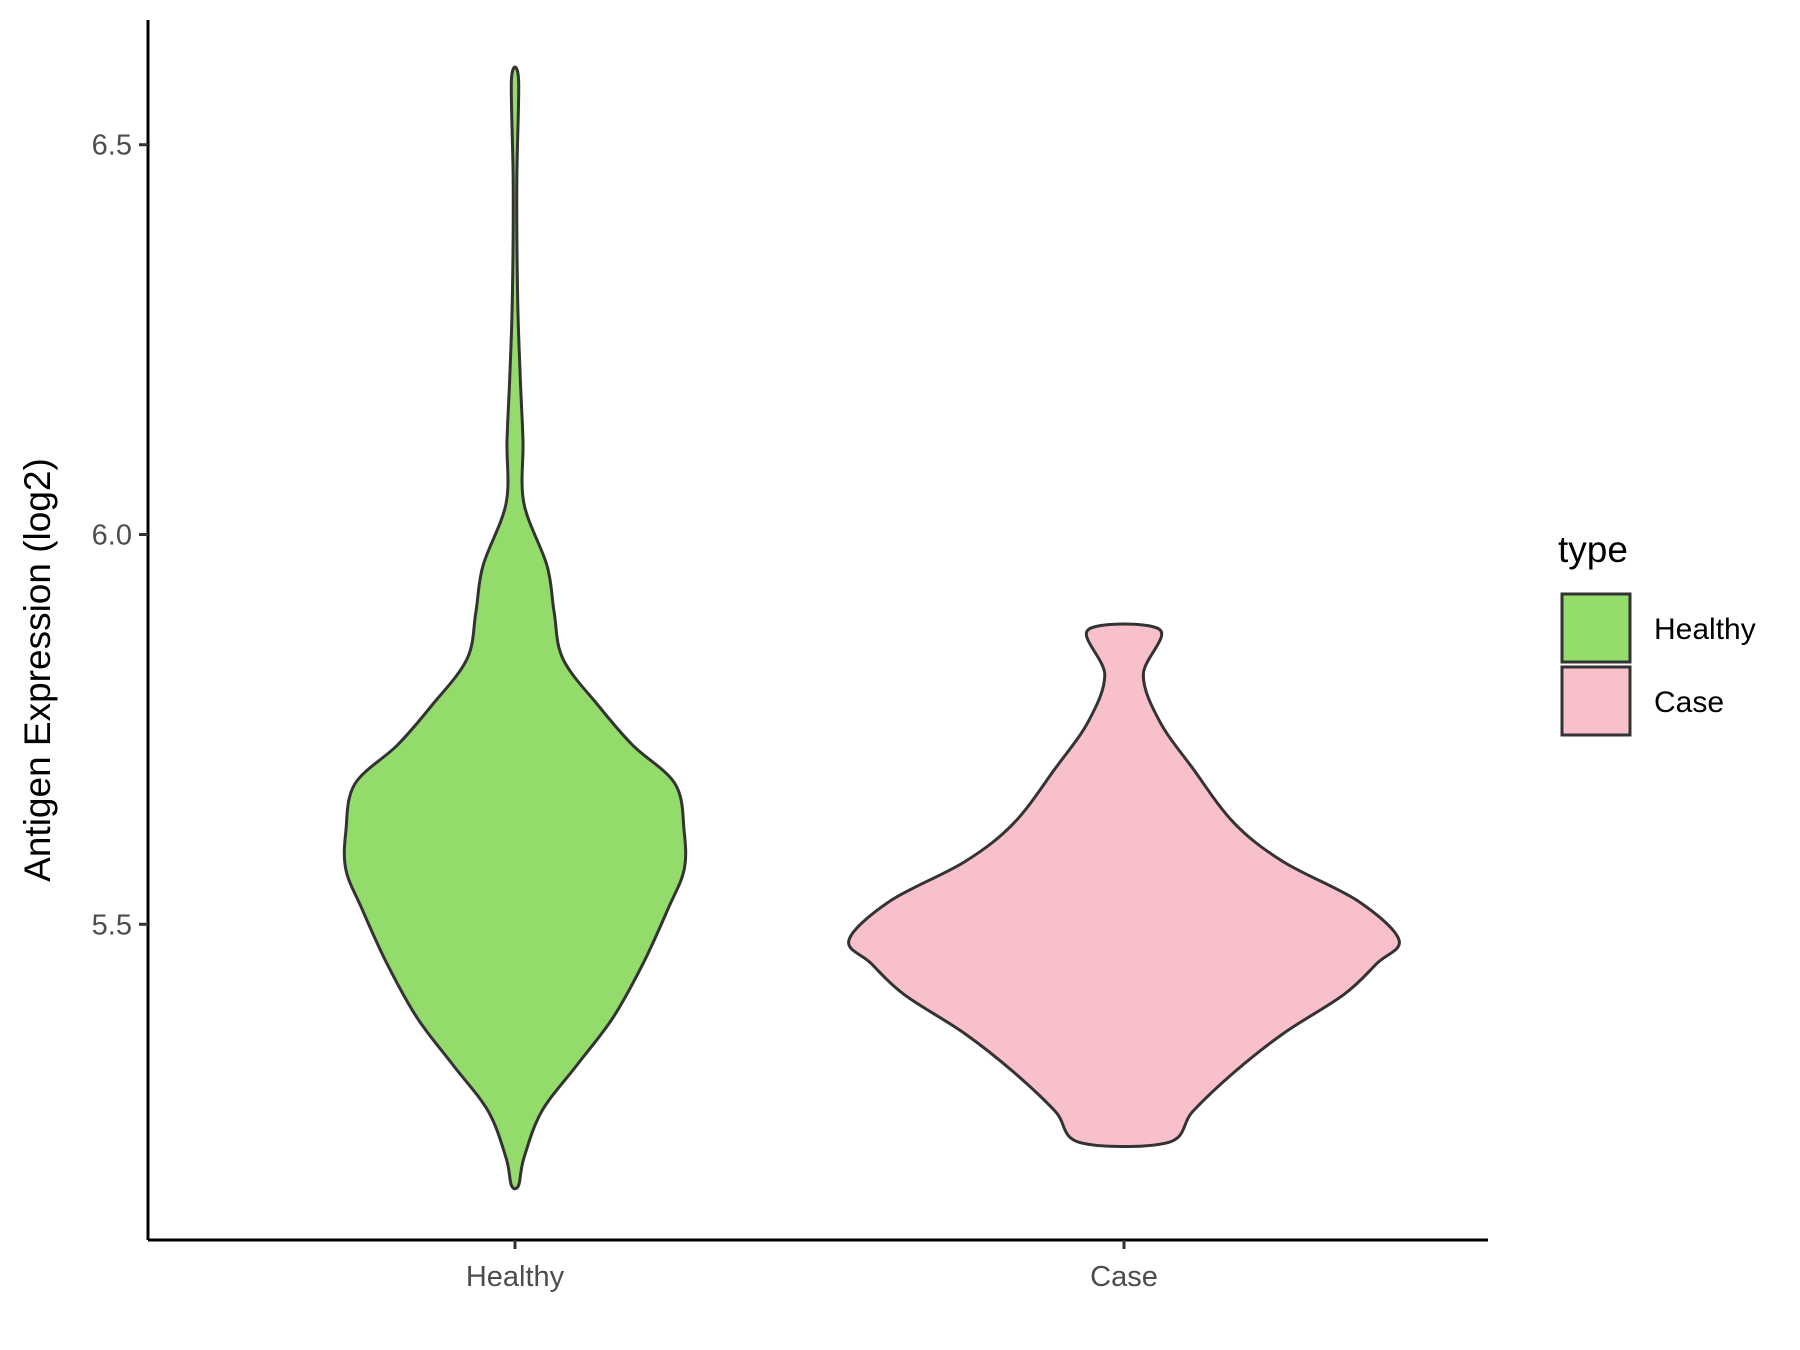 This screenshot has height=1350, width=1800. I want to click on x-tick-label: Healthy, so click(515, 1277).